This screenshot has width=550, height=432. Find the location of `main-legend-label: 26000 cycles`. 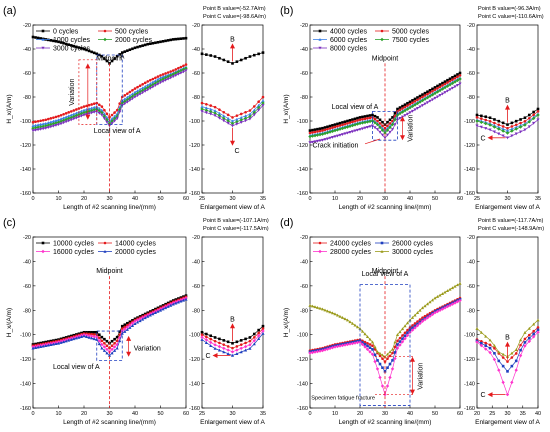

main-legend-label: 26000 cycles is located at coordinates (412, 244).